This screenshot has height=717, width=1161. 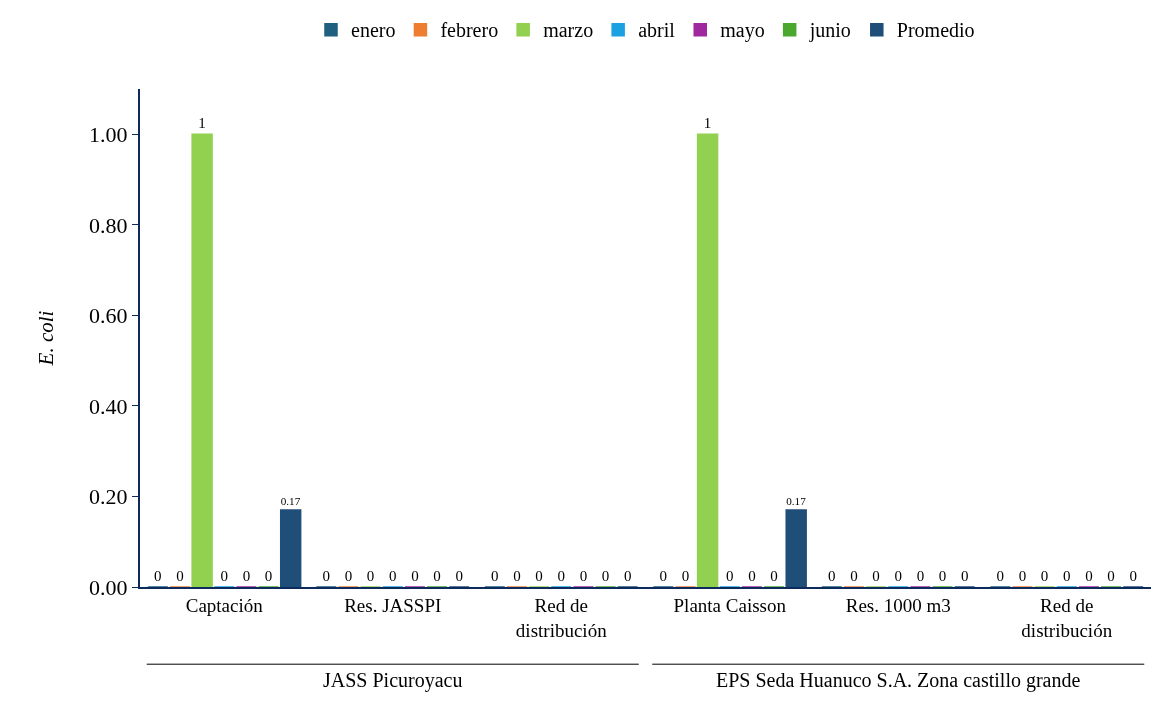 I want to click on y-tick-label: 0.00, so click(x=108, y=587).